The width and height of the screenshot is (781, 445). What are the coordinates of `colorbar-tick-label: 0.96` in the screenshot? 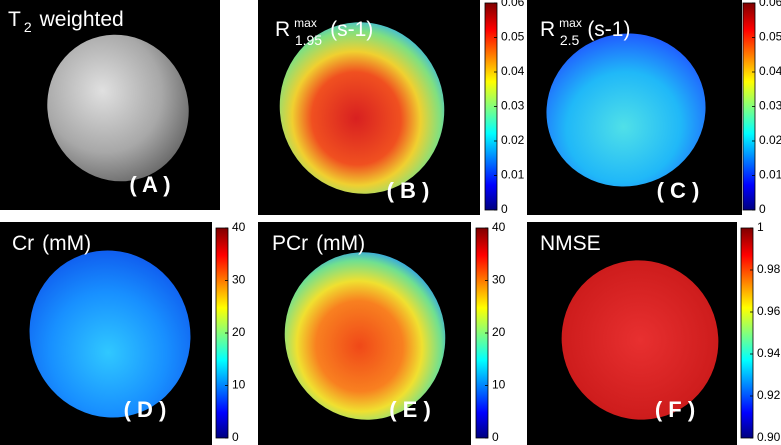 It's located at (769, 311).